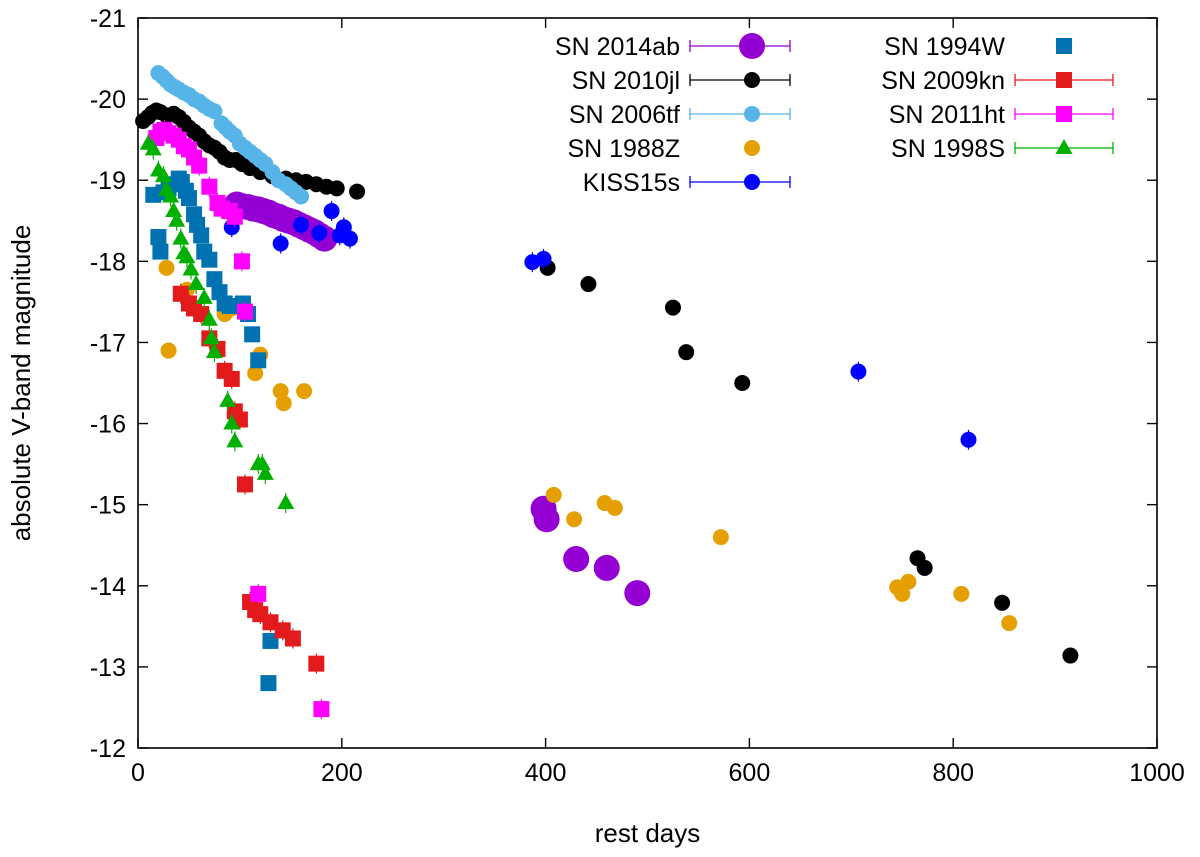  I want to click on y-tick-label: -21, so click(108, 19).